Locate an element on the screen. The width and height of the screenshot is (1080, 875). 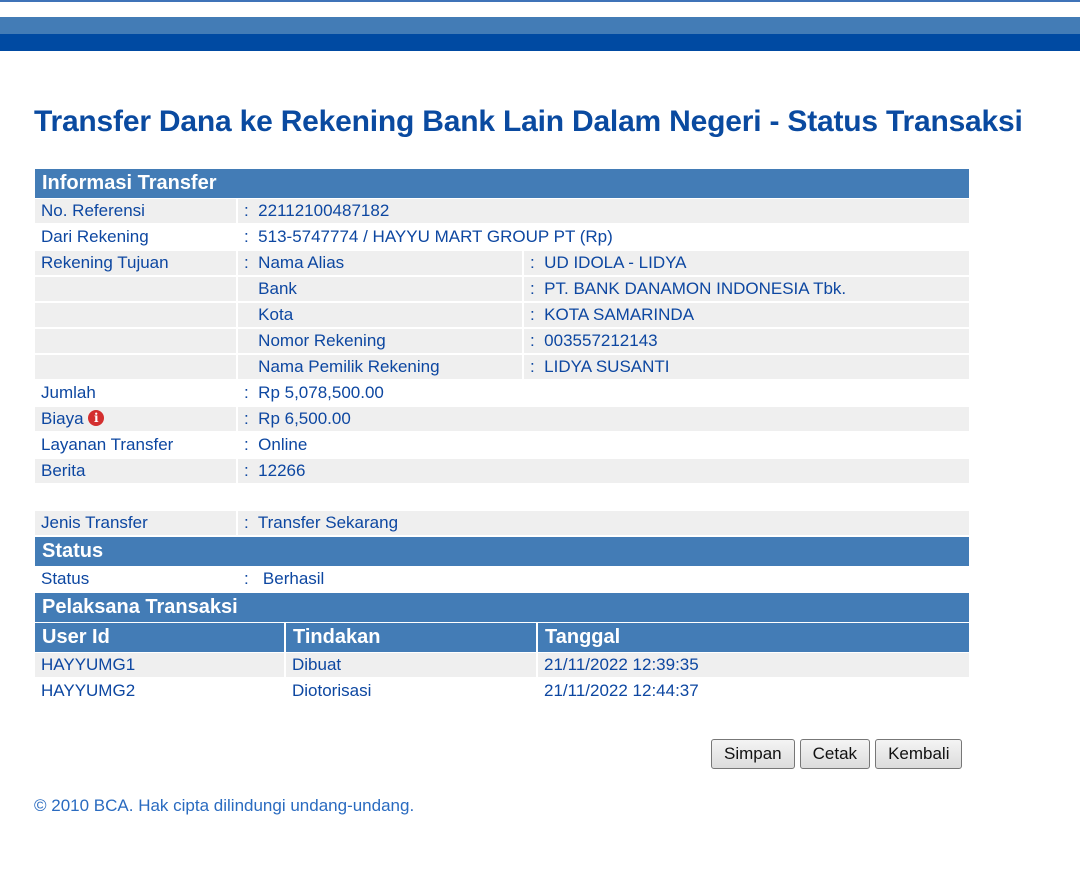
pelaksana-columns: User Id Tindakan Tanggal is located at coordinates (502, 637).